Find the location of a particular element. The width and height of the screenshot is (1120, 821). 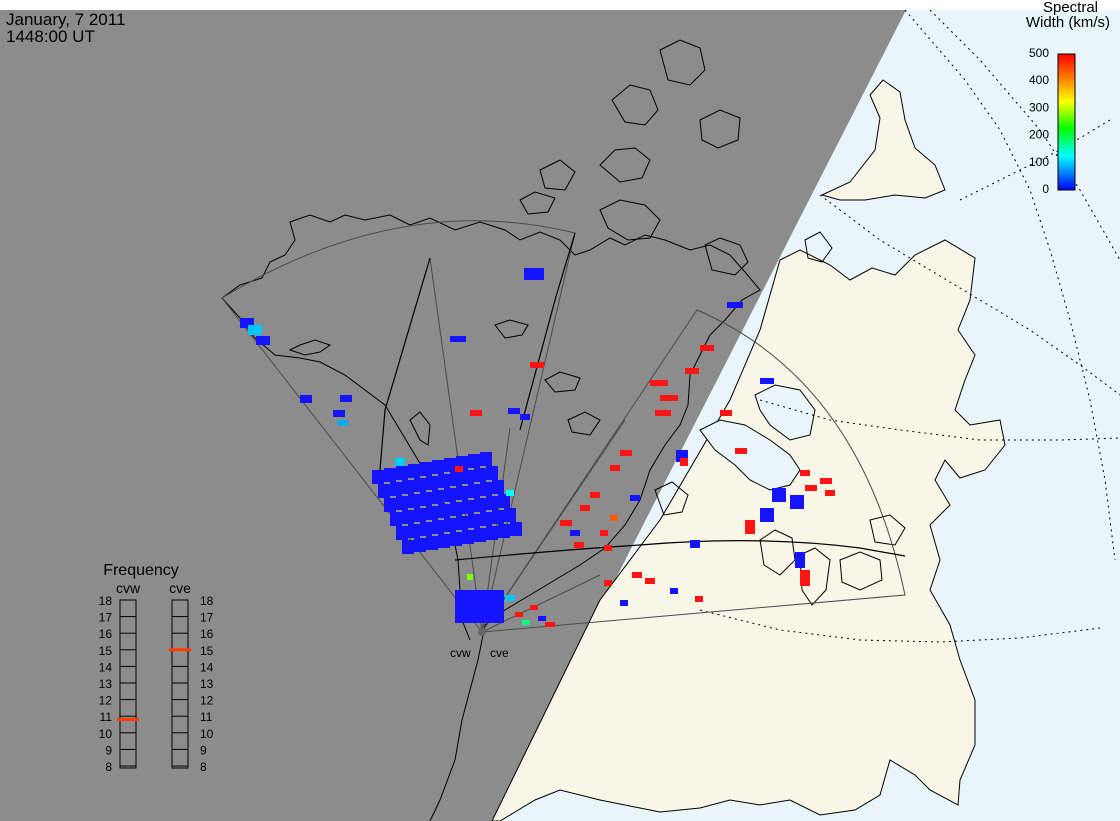

site-label-cve: cve is located at coordinates (499, 653).